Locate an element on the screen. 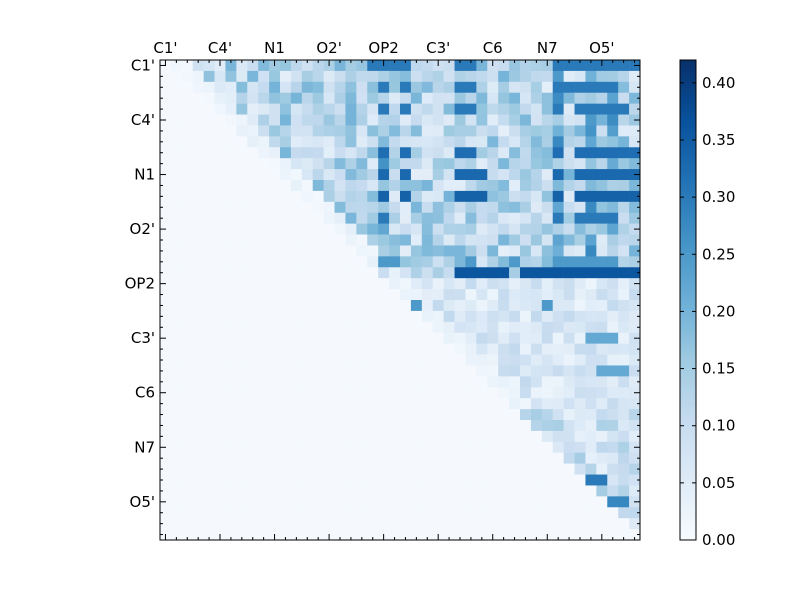 The image size is (800, 600). x-tick-label: O5' is located at coordinates (601, 48).